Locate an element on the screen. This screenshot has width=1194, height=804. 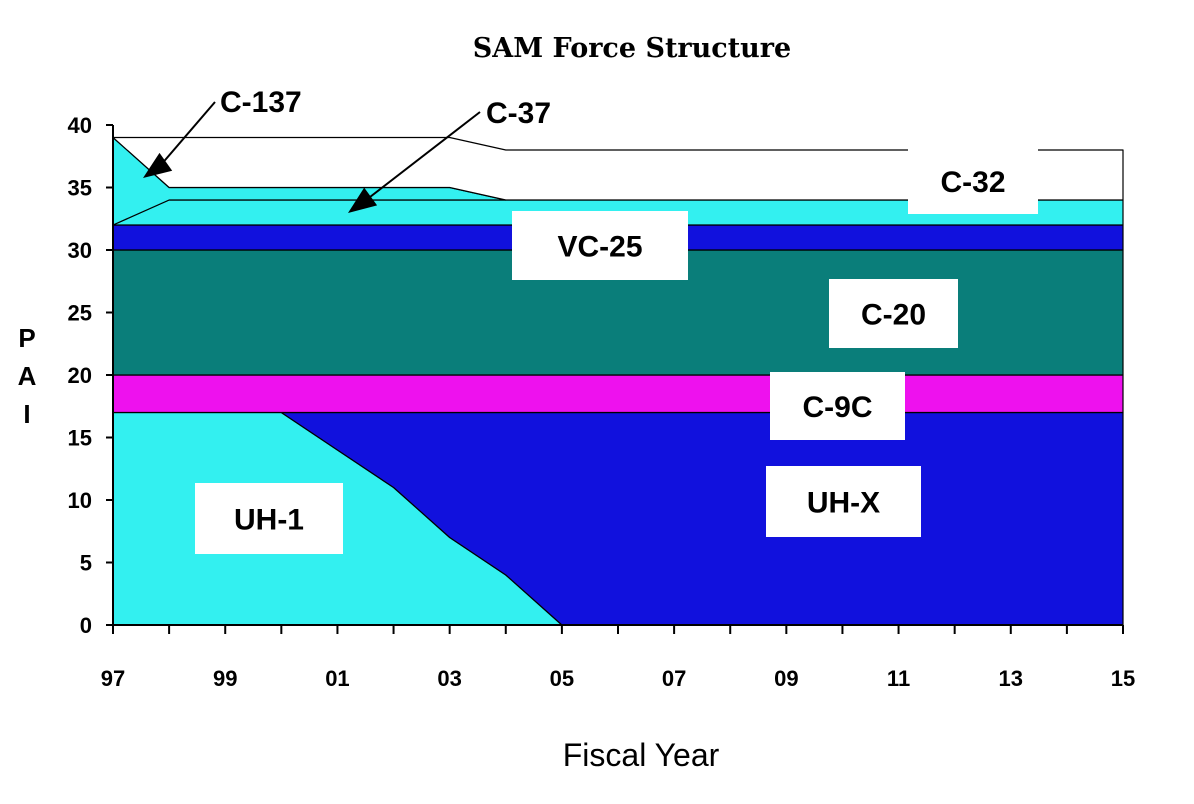
label-c-20: C-20 is located at coordinates (893, 313).